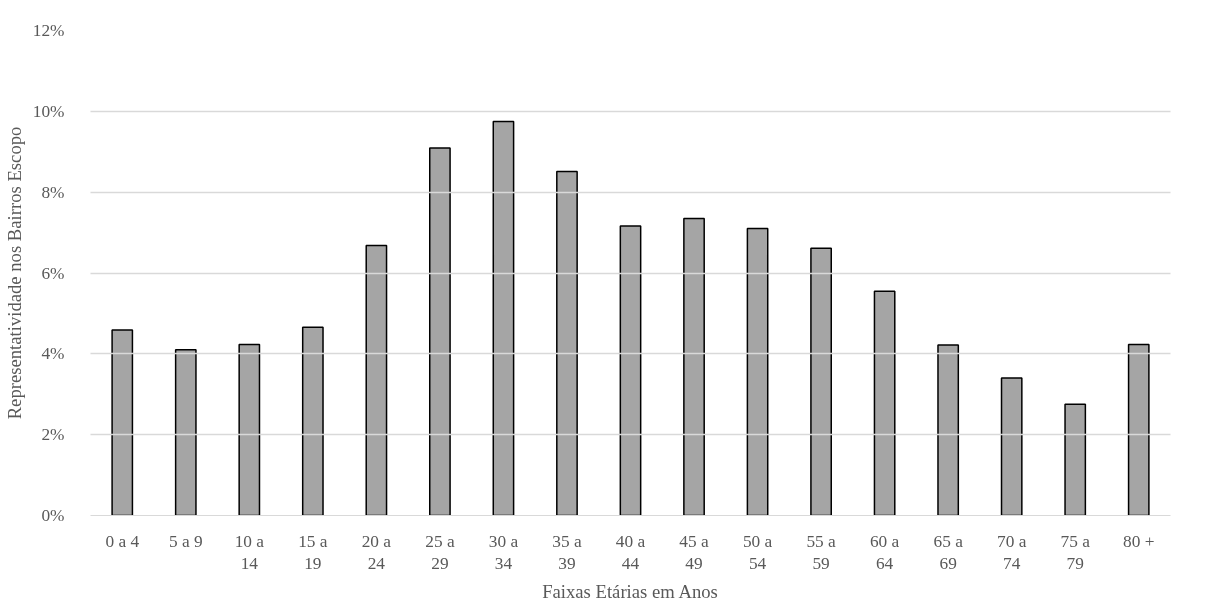 This screenshot has height=609, width=1205. What do you see at coordinates (630, 592) in the screenshot?
I see `x-axis-title: Faixas Etárias em Anos` at bounding box center [630, 592].